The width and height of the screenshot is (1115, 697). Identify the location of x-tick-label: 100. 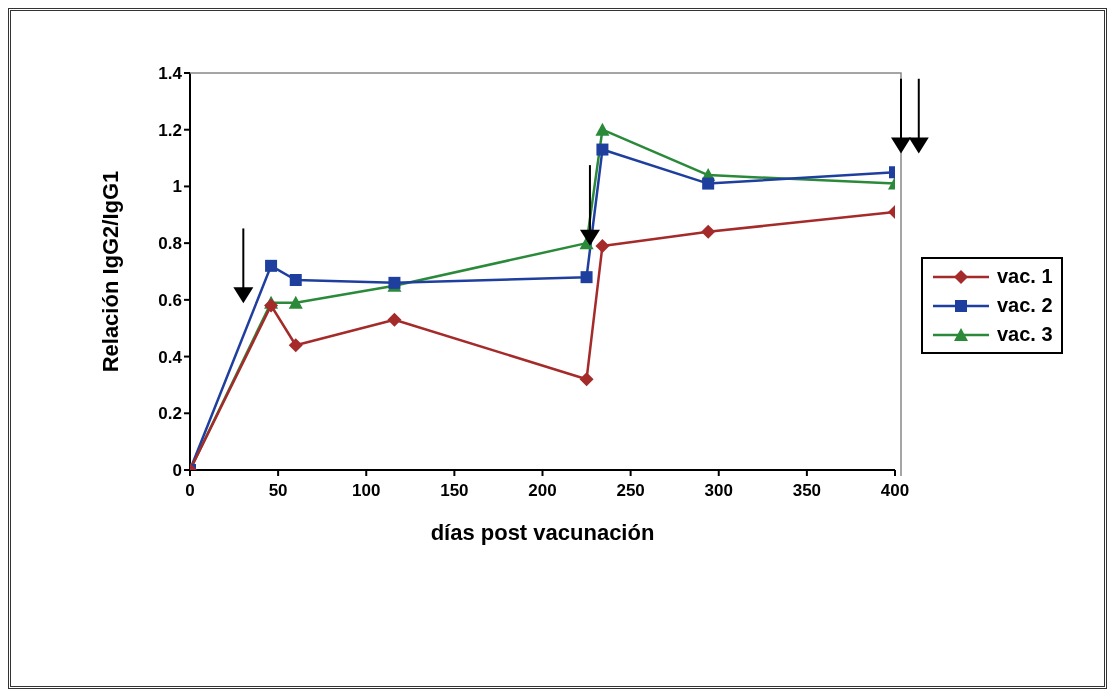
(366, 491).